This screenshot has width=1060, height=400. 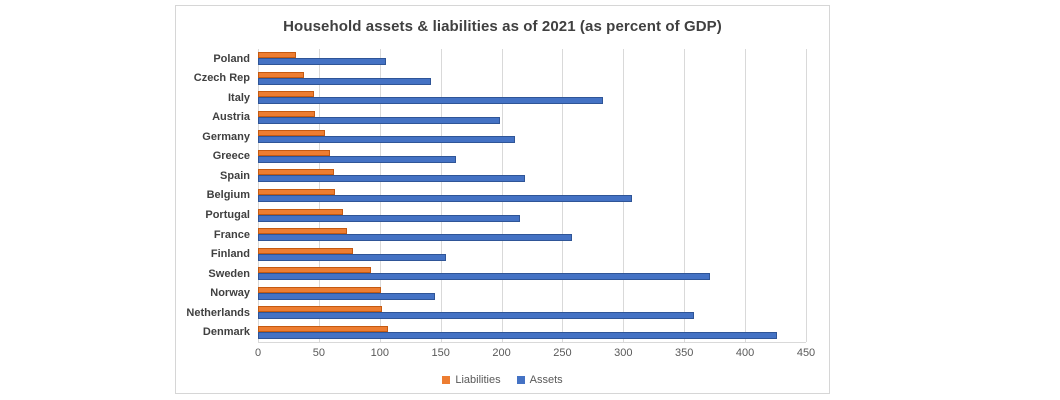 What do you see at coordinates (230, 293) in the screenshot?
I see `category-label: Norway` at bounding box center [230, 293].